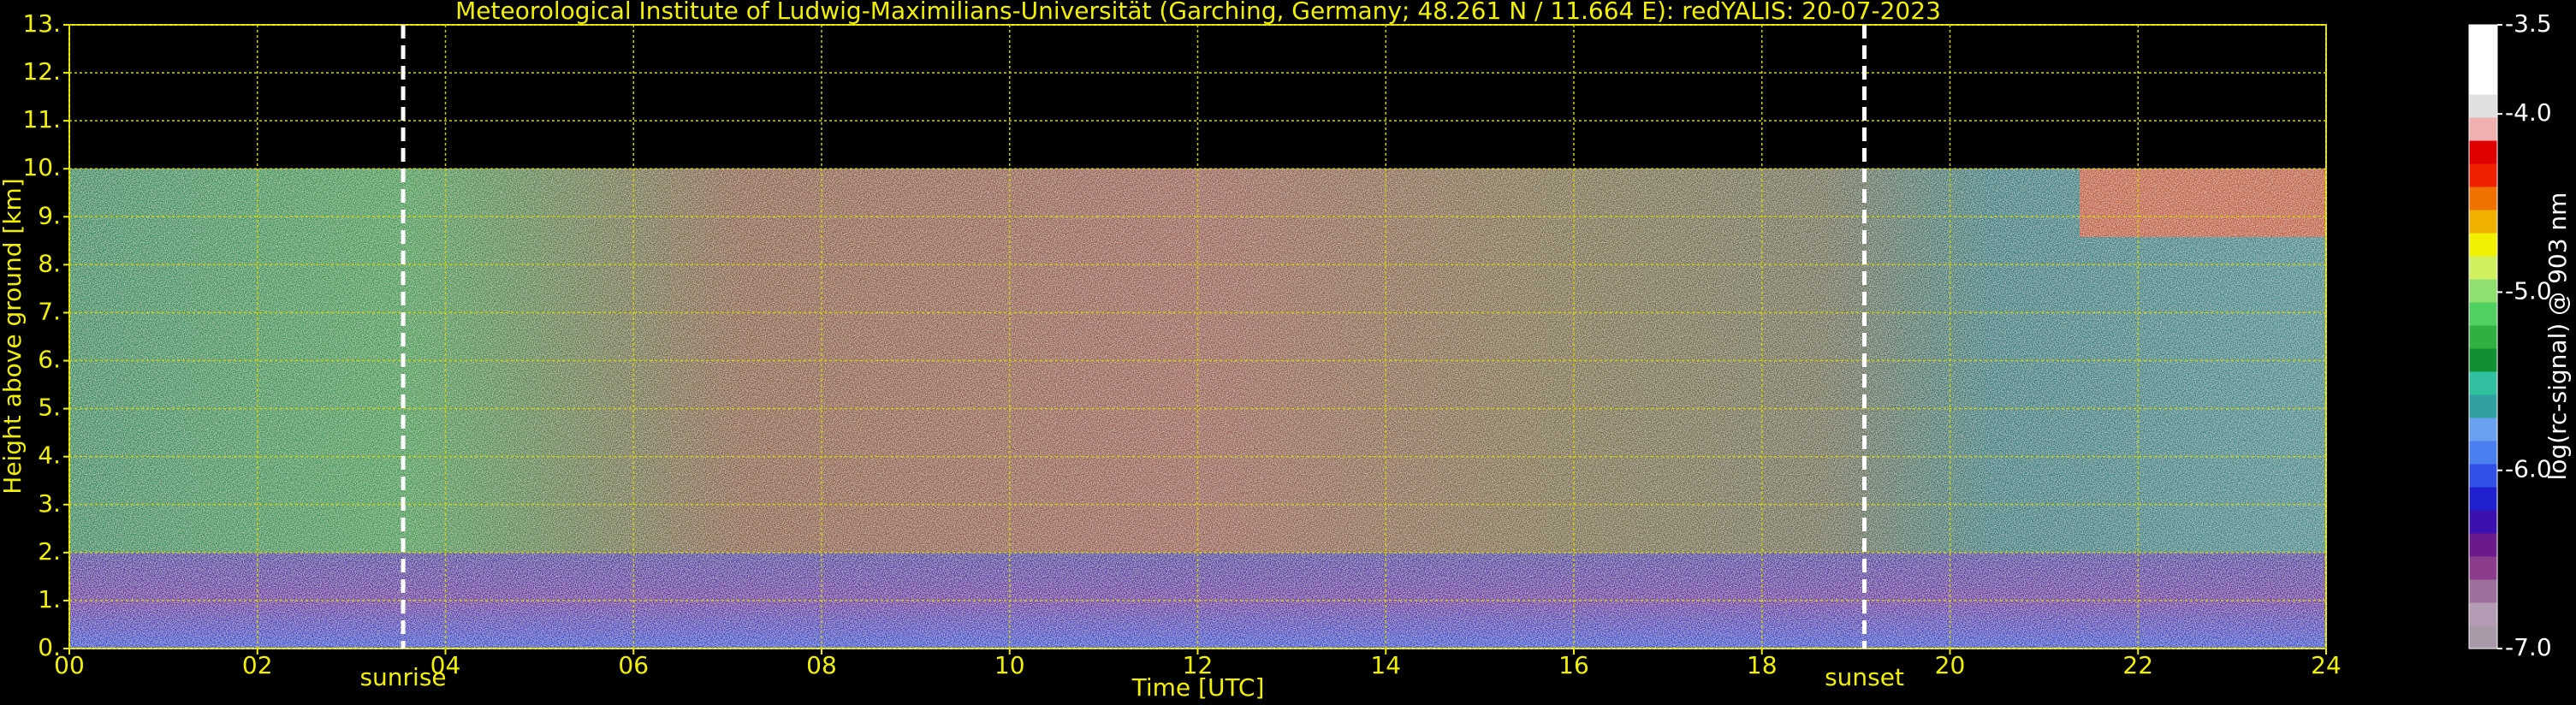 The height and width of the screenshot is (705, 2576). Describe the element at coordinates (69, 665) in the screenshot. I see `x-tick-label: 00` at that location.